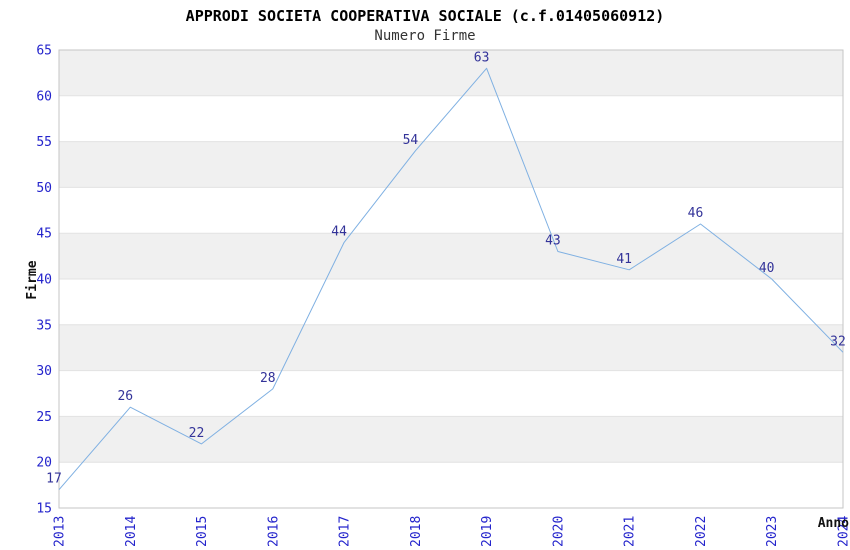 The height and width of the screenshot is (550, 850). Describe the element at coordinates (54, 479) in the screenshot. I see `value-label: 17` at that location.